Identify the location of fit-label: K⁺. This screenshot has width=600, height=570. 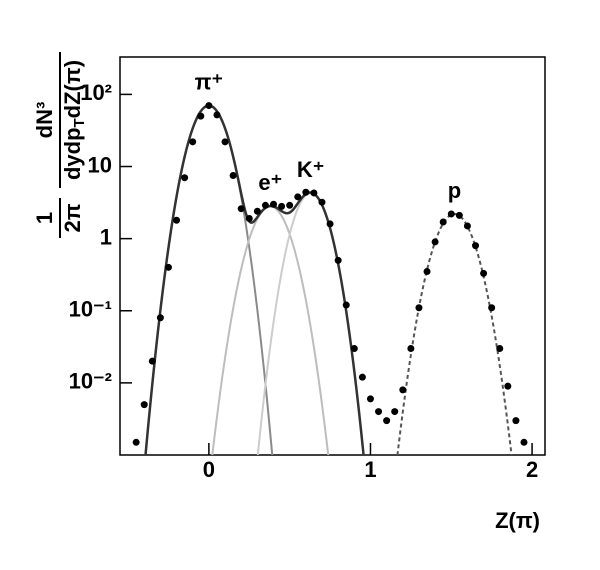
(311, 169).